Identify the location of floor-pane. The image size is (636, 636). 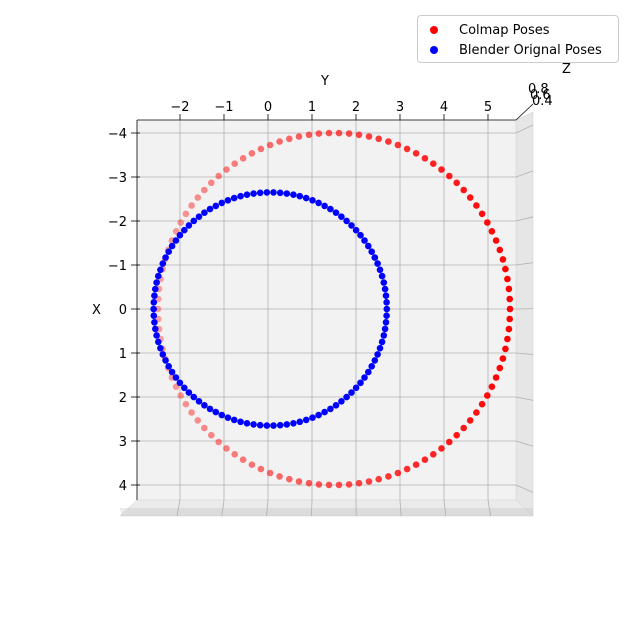
(326, 508).